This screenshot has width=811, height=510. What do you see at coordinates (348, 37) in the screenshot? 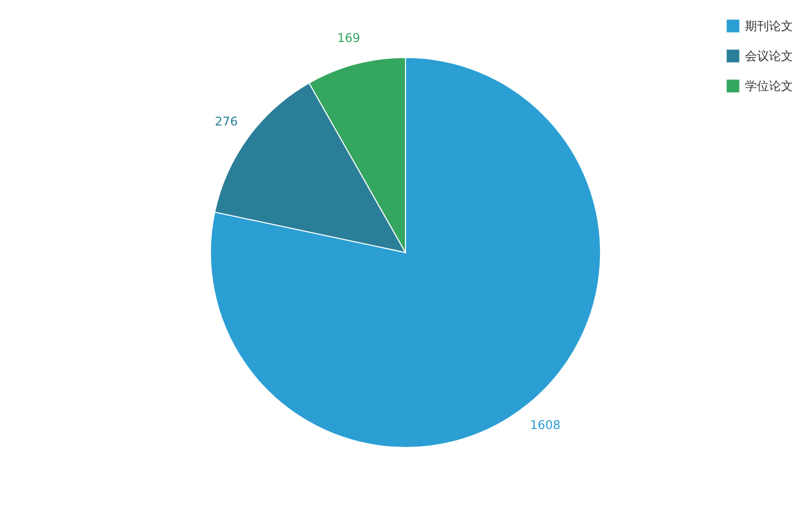
I see `data-label: 169` at bounding box center [348, 37].